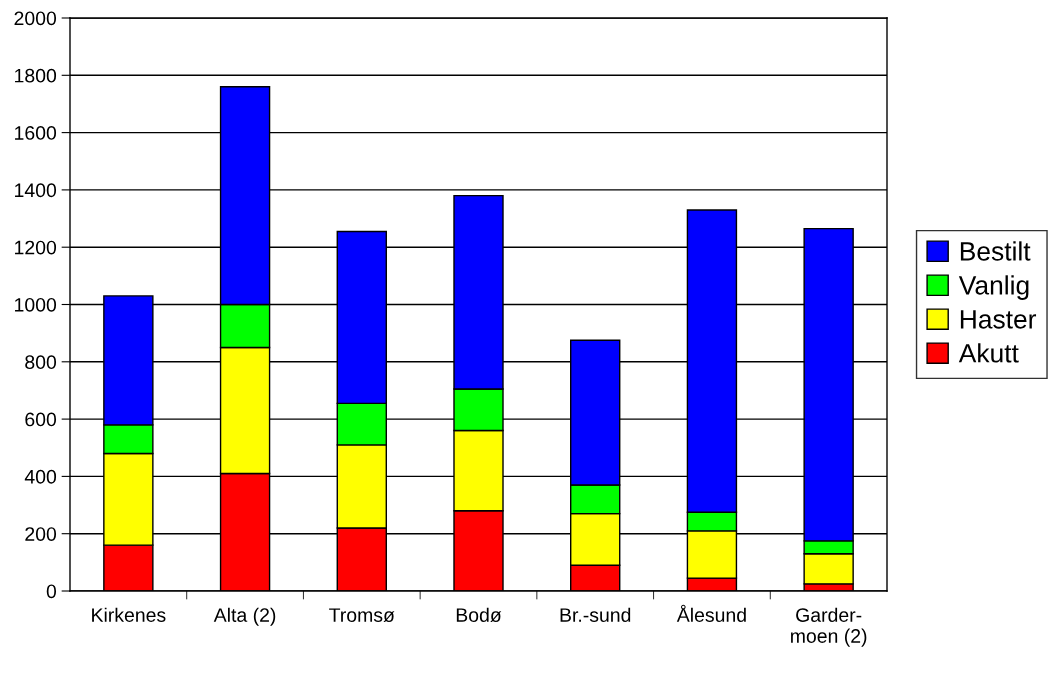  I want to click on legend-label: Vanlig, so click(993, 287).